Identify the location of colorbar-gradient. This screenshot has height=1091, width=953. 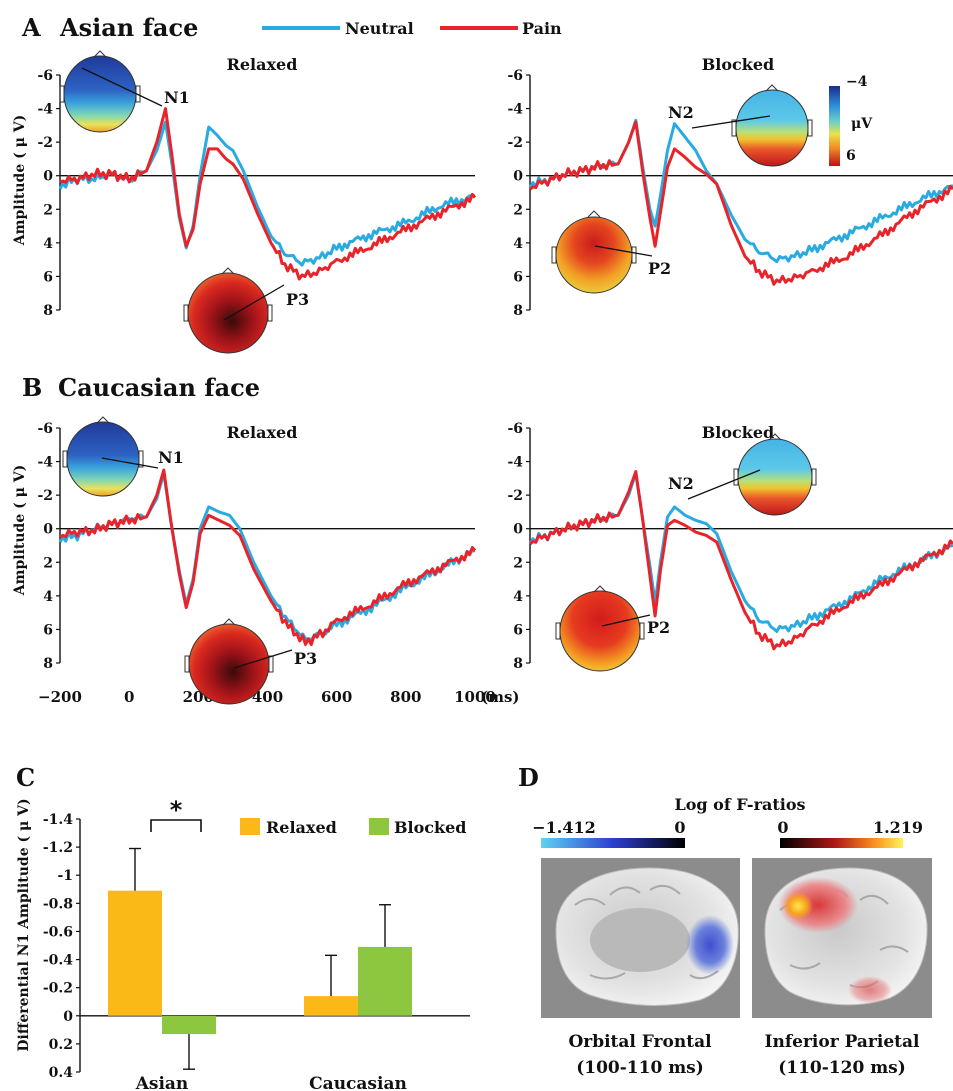
(834, 126).